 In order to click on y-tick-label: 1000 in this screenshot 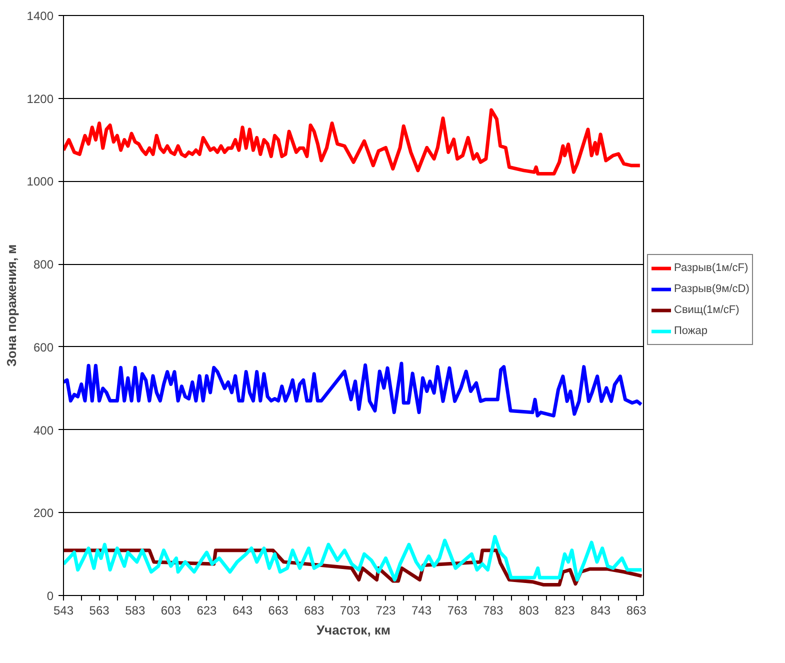, I will do `click(40, 181)`.